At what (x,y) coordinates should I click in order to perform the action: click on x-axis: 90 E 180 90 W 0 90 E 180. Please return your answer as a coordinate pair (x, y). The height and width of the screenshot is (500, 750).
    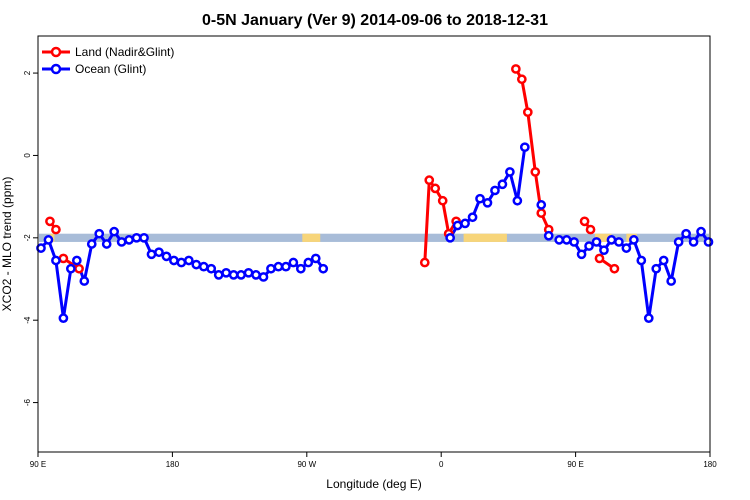
    Looking at the image, I should click on (373, 460).